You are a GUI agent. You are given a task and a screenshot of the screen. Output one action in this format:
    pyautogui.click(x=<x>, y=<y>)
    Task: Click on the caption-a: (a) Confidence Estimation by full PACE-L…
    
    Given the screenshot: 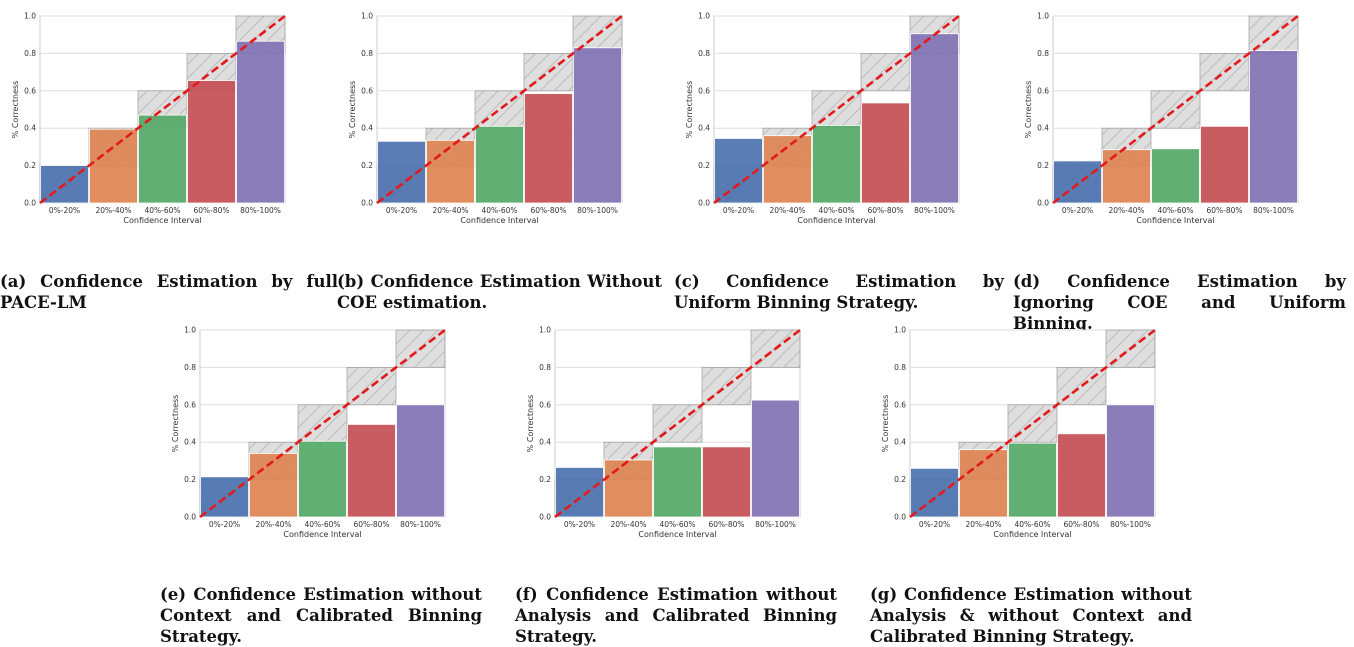 What is the action you would take?
    pyautogui.click(x=169, y=292)
    